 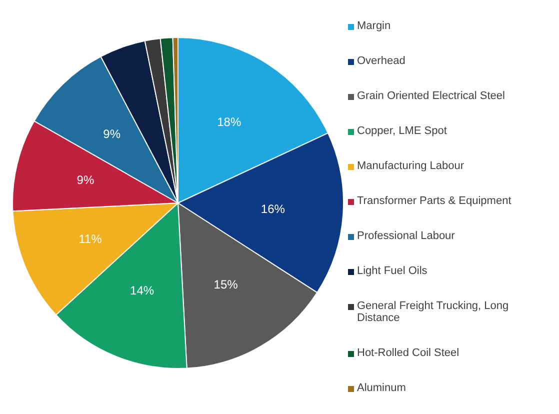 What do you see at coordinates (434, 200) in the screenshot?
I see `legend-label: Transformer Parts & Equipment` at bounding box center [434, 200].